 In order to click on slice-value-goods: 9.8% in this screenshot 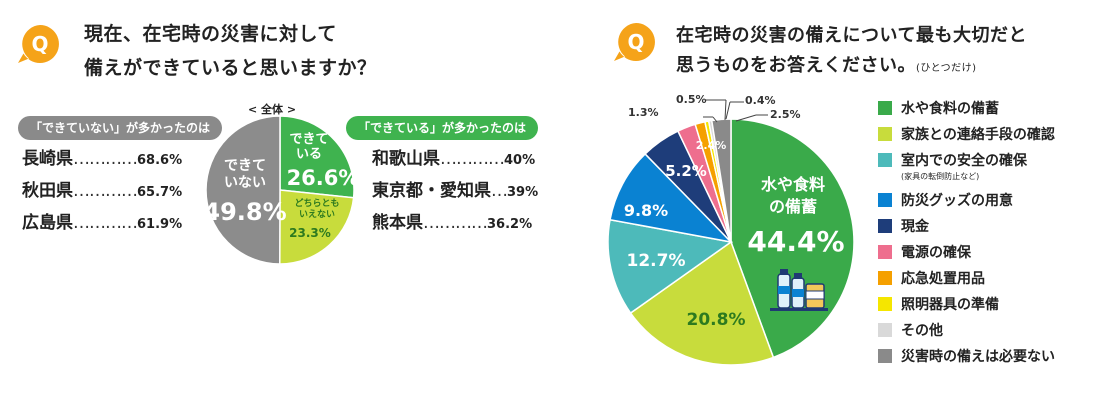, I will do `click(646, 210)`.